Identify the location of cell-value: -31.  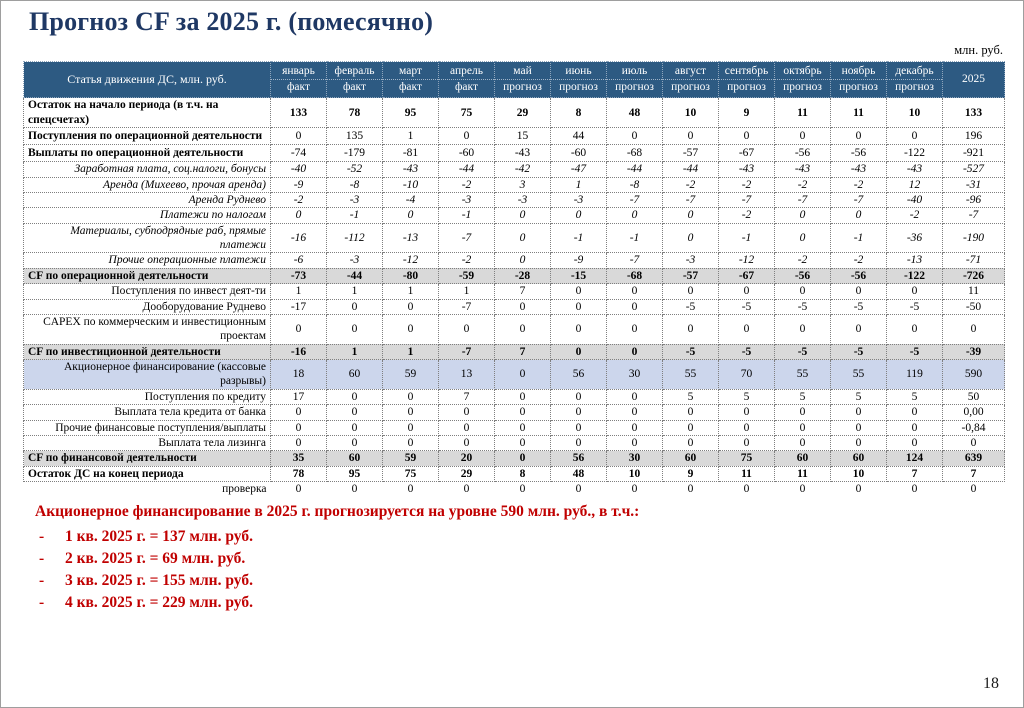
(973, 184).